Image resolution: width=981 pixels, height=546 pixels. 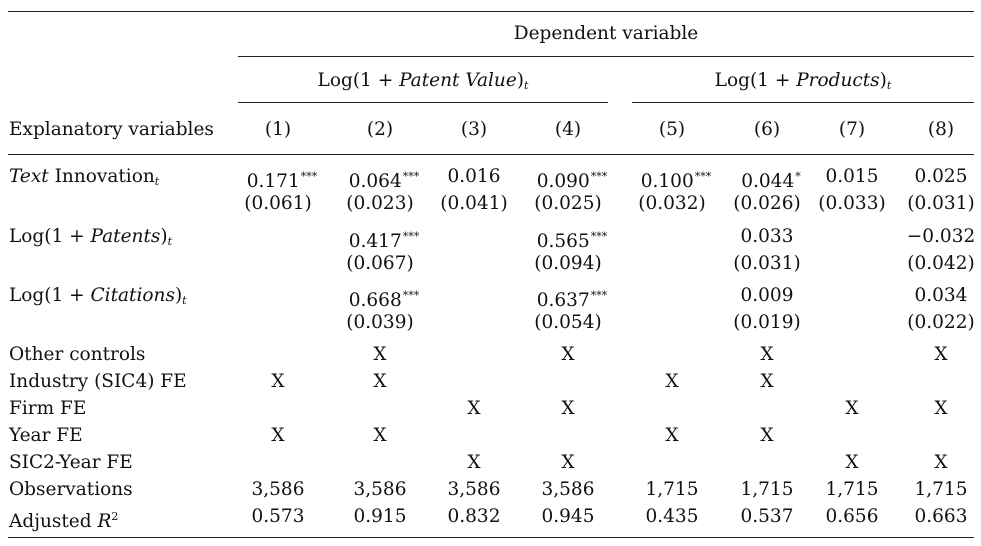 I want to click on coefficient-cell: 0.034, so click(x=941, y=296).